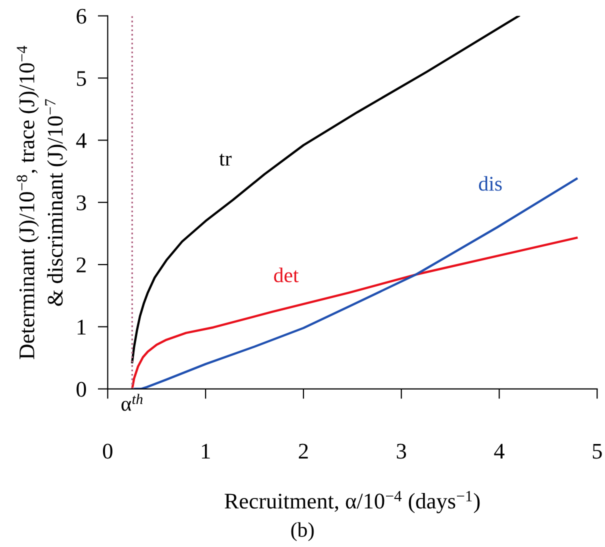  I want to click on x-tick-label: 3, so click(401, 451).